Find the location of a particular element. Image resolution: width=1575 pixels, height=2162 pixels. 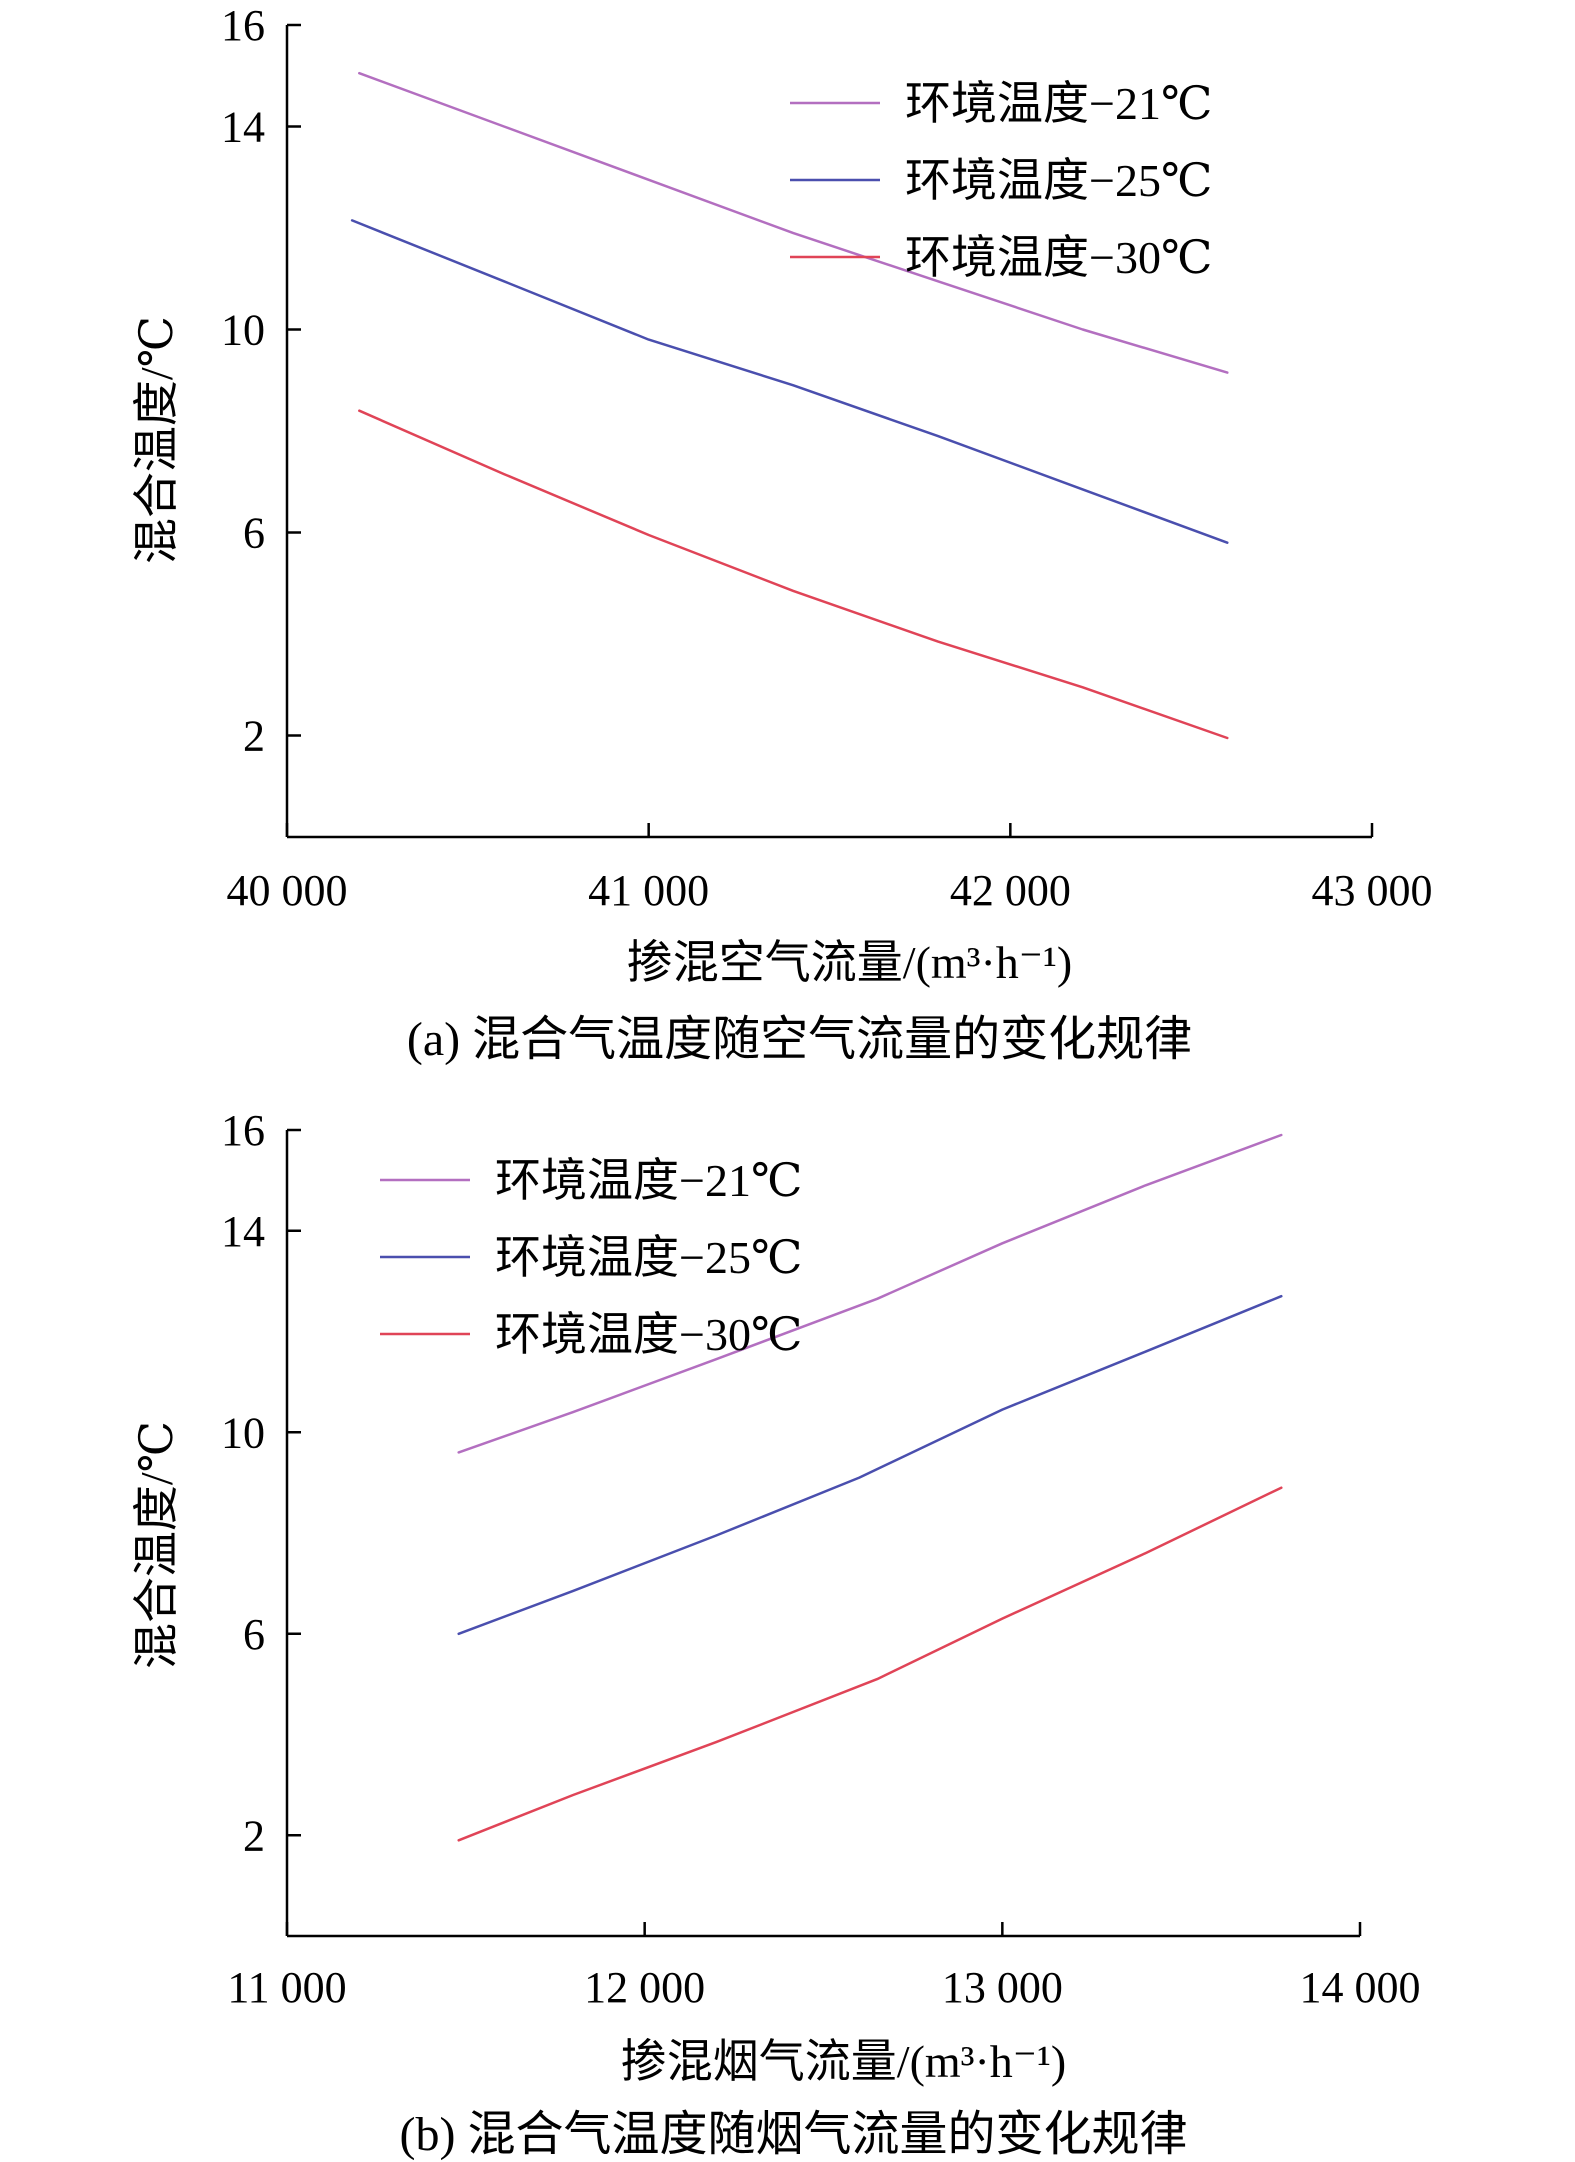

figure-caption: (a) 混合气温度随空气流量的变化规律 is located at coordinates (799, 1039).